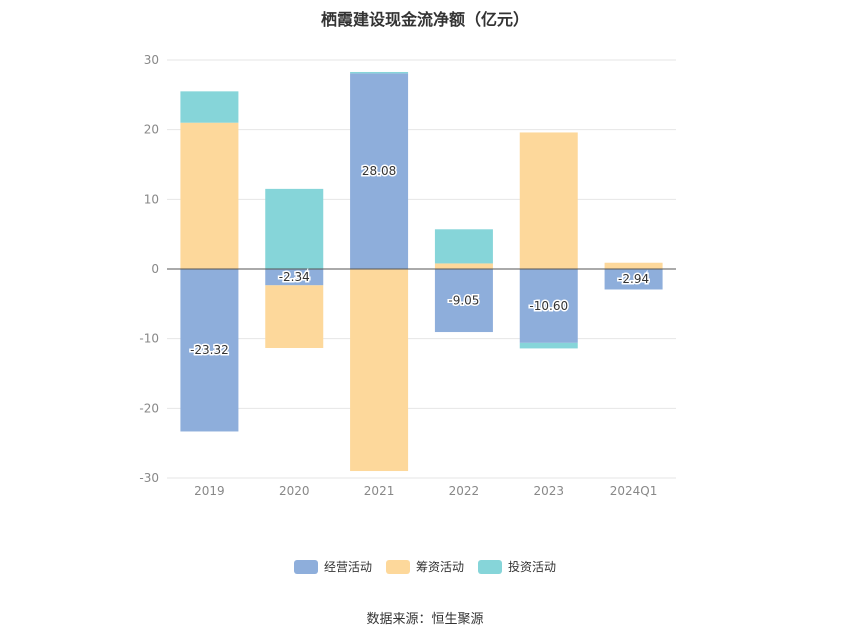  What do you see at coordinates (151, 60) in the screenshot?
I see `y-tick-label: 30` at bounding box center [151, 60].